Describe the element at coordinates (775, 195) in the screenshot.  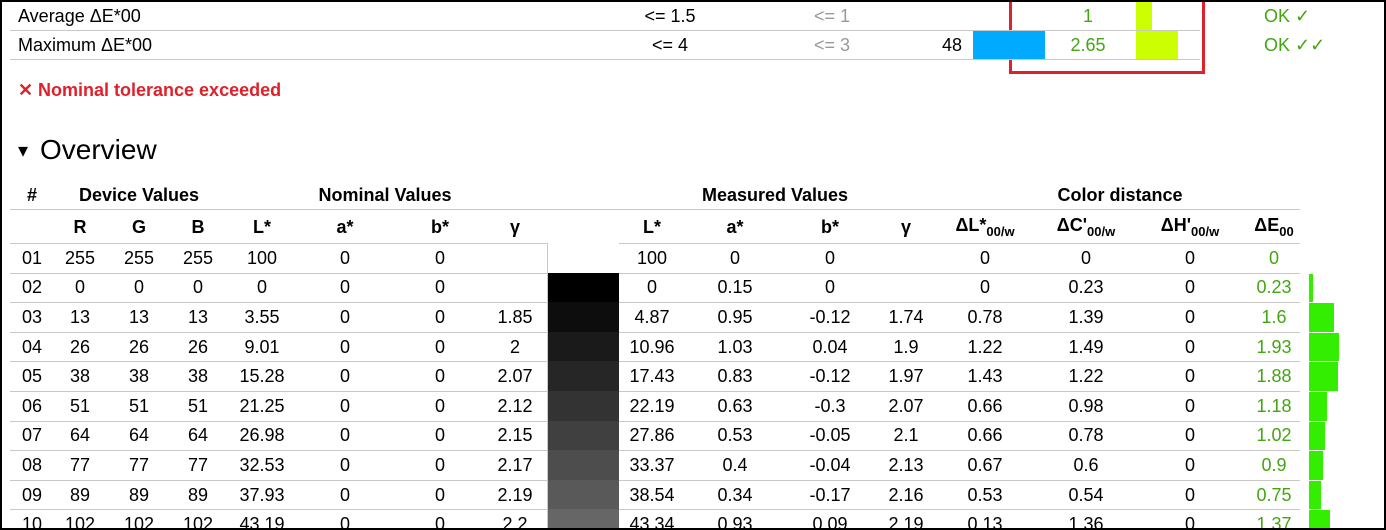
I see `group-header: Measured Values` at that location.